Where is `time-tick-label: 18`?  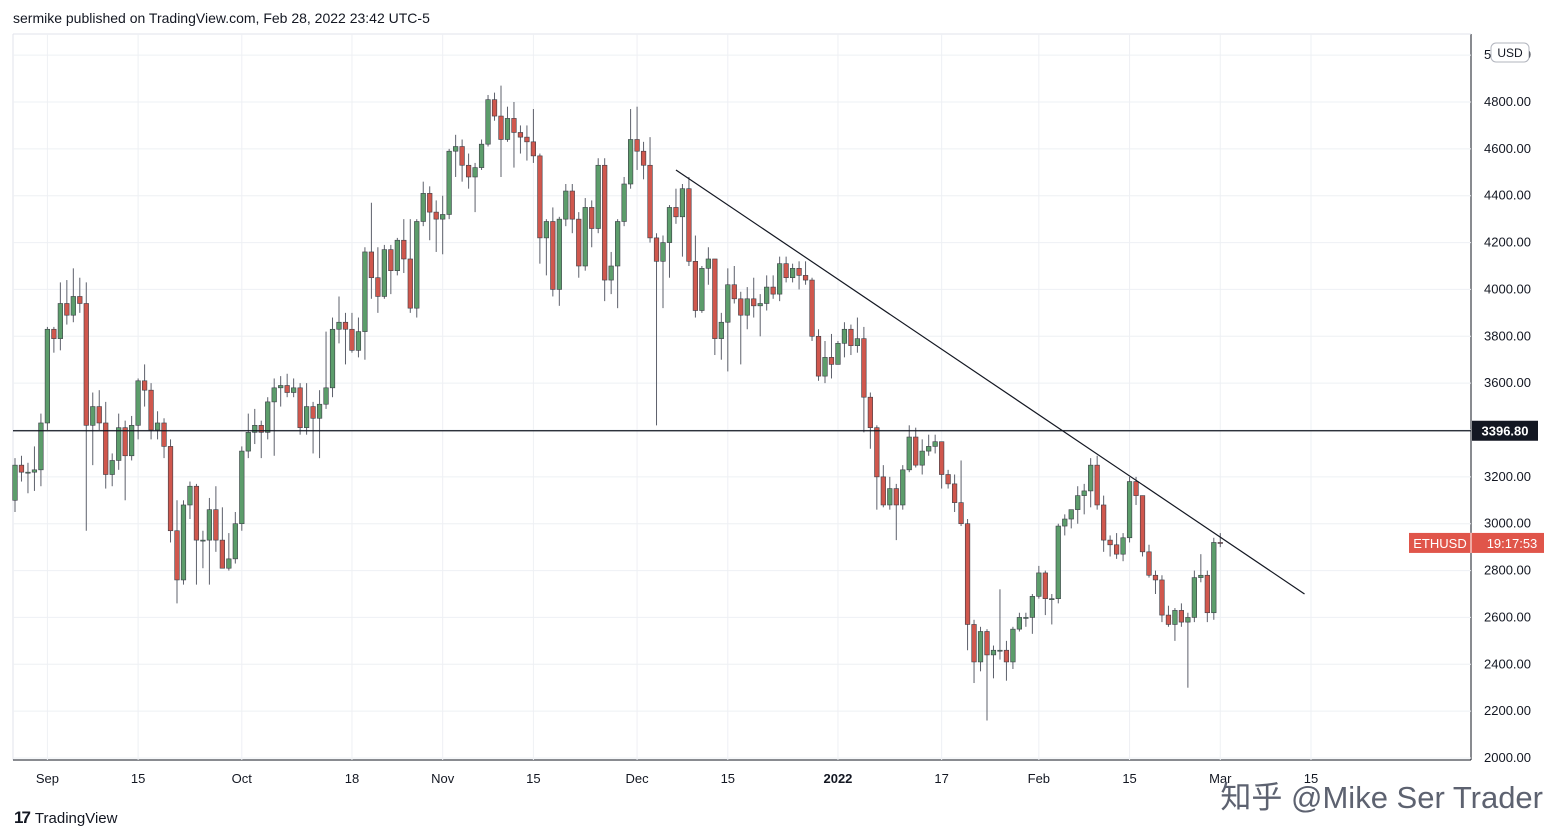
time-tick-label: 18 is located at coordinates (352, 778).